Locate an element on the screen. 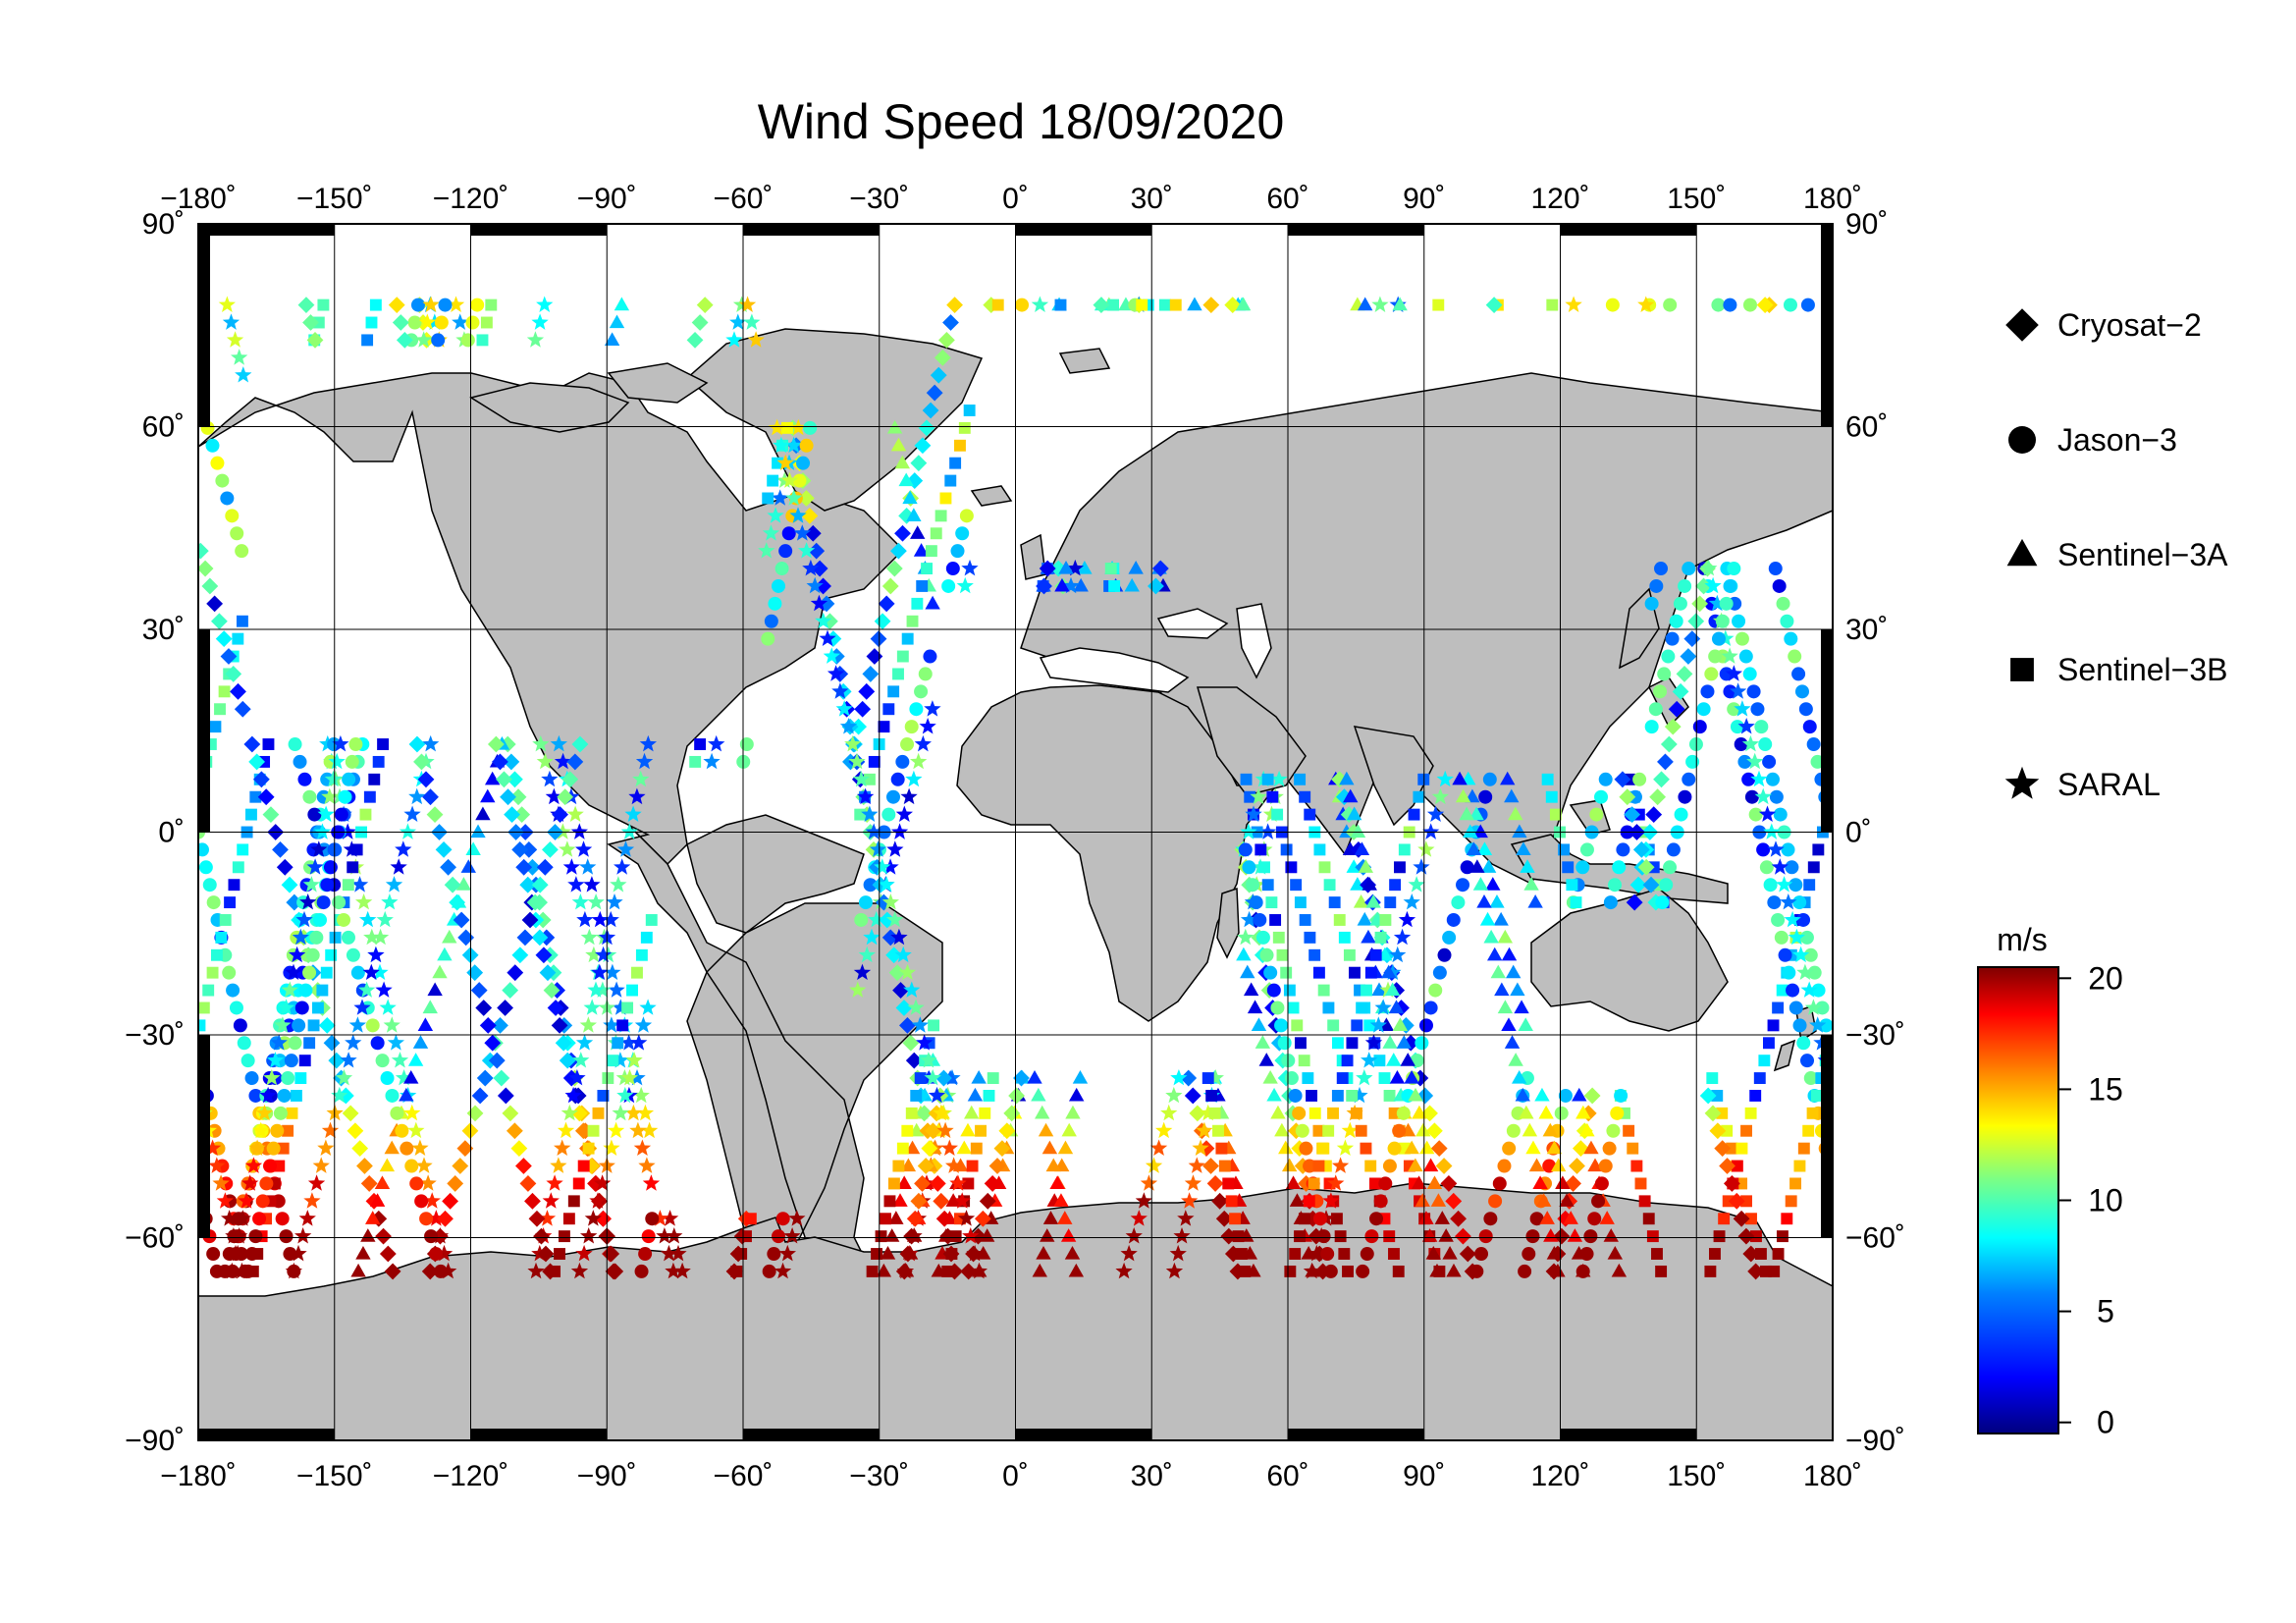 Image resolution: width=2296 pixels, height=1623 pixels. colorbar-gradient is located at coordinates (2018, 1200).